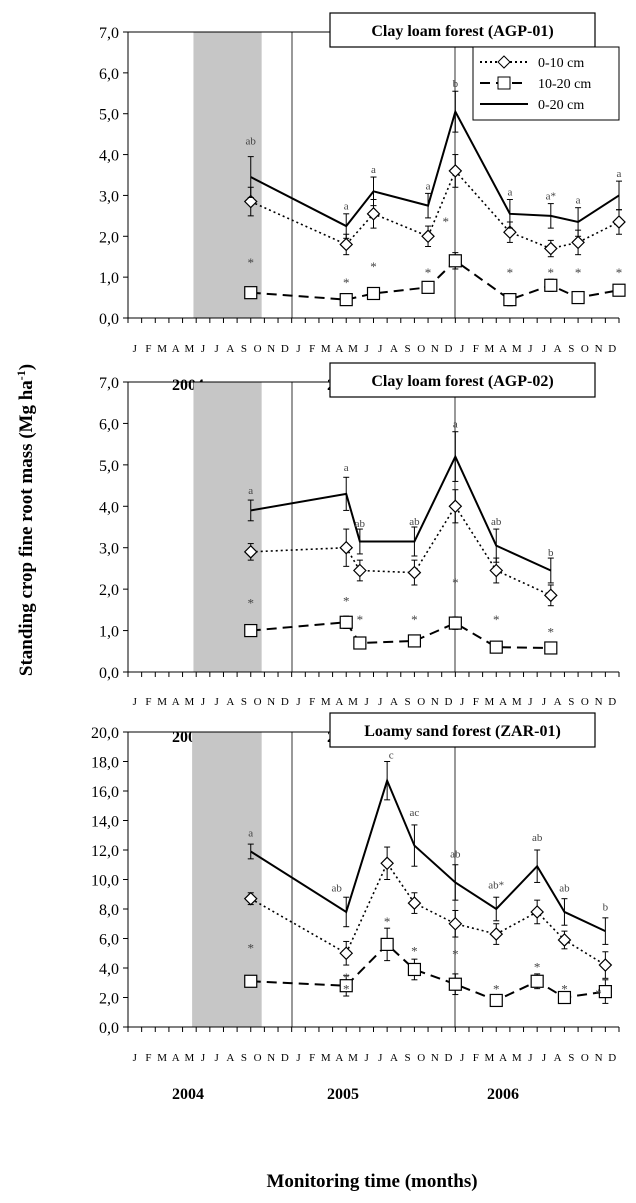 The height and width of the screenshot is (1203, 636). Describe the element at coordinates (462, 31) in the screenshot. I see `panel-title: Clay loam forest (AGP-01)` at that location.